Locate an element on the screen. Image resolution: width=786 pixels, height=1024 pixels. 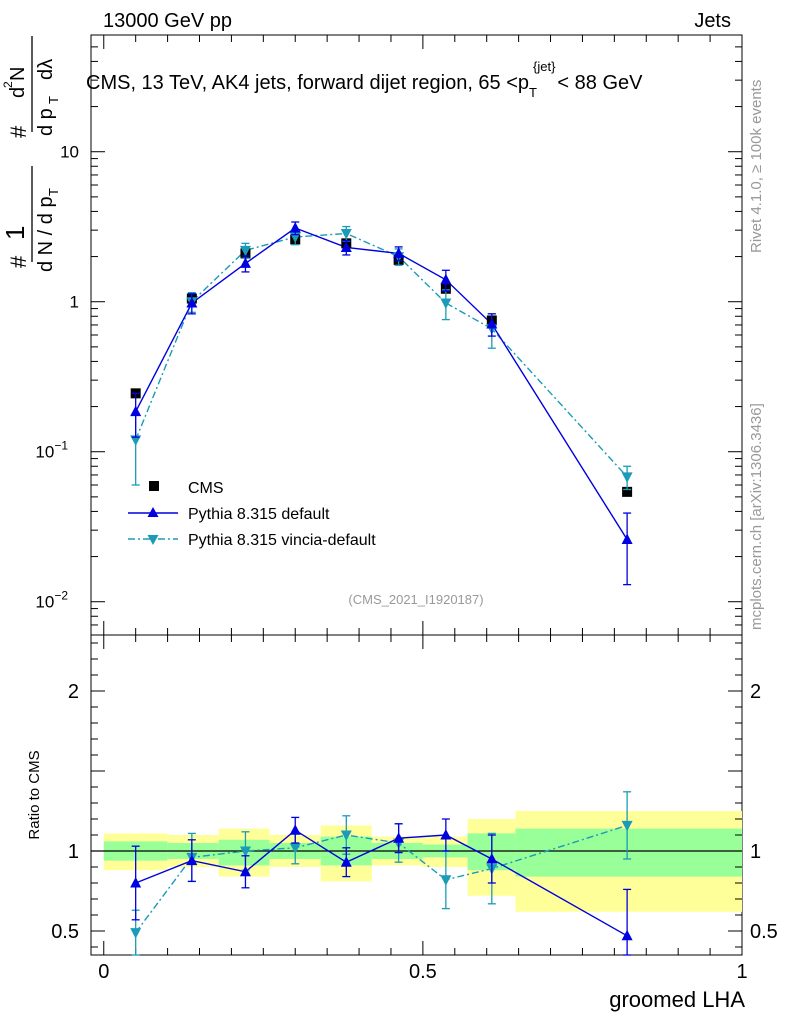
band-green is located at coordinates (628, 852).